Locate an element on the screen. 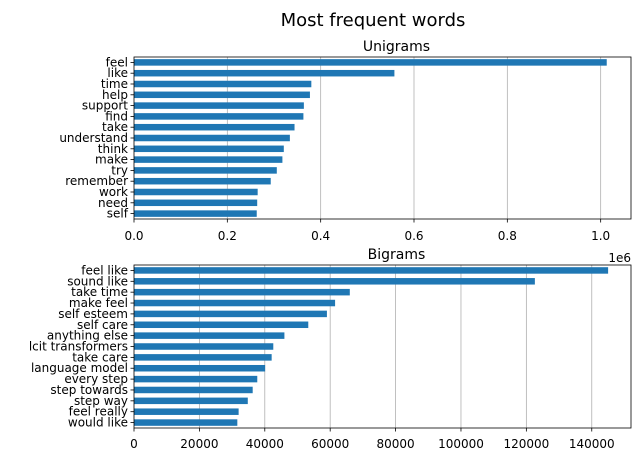  y-tick-label: feel like is located at coordinates (104, 270).